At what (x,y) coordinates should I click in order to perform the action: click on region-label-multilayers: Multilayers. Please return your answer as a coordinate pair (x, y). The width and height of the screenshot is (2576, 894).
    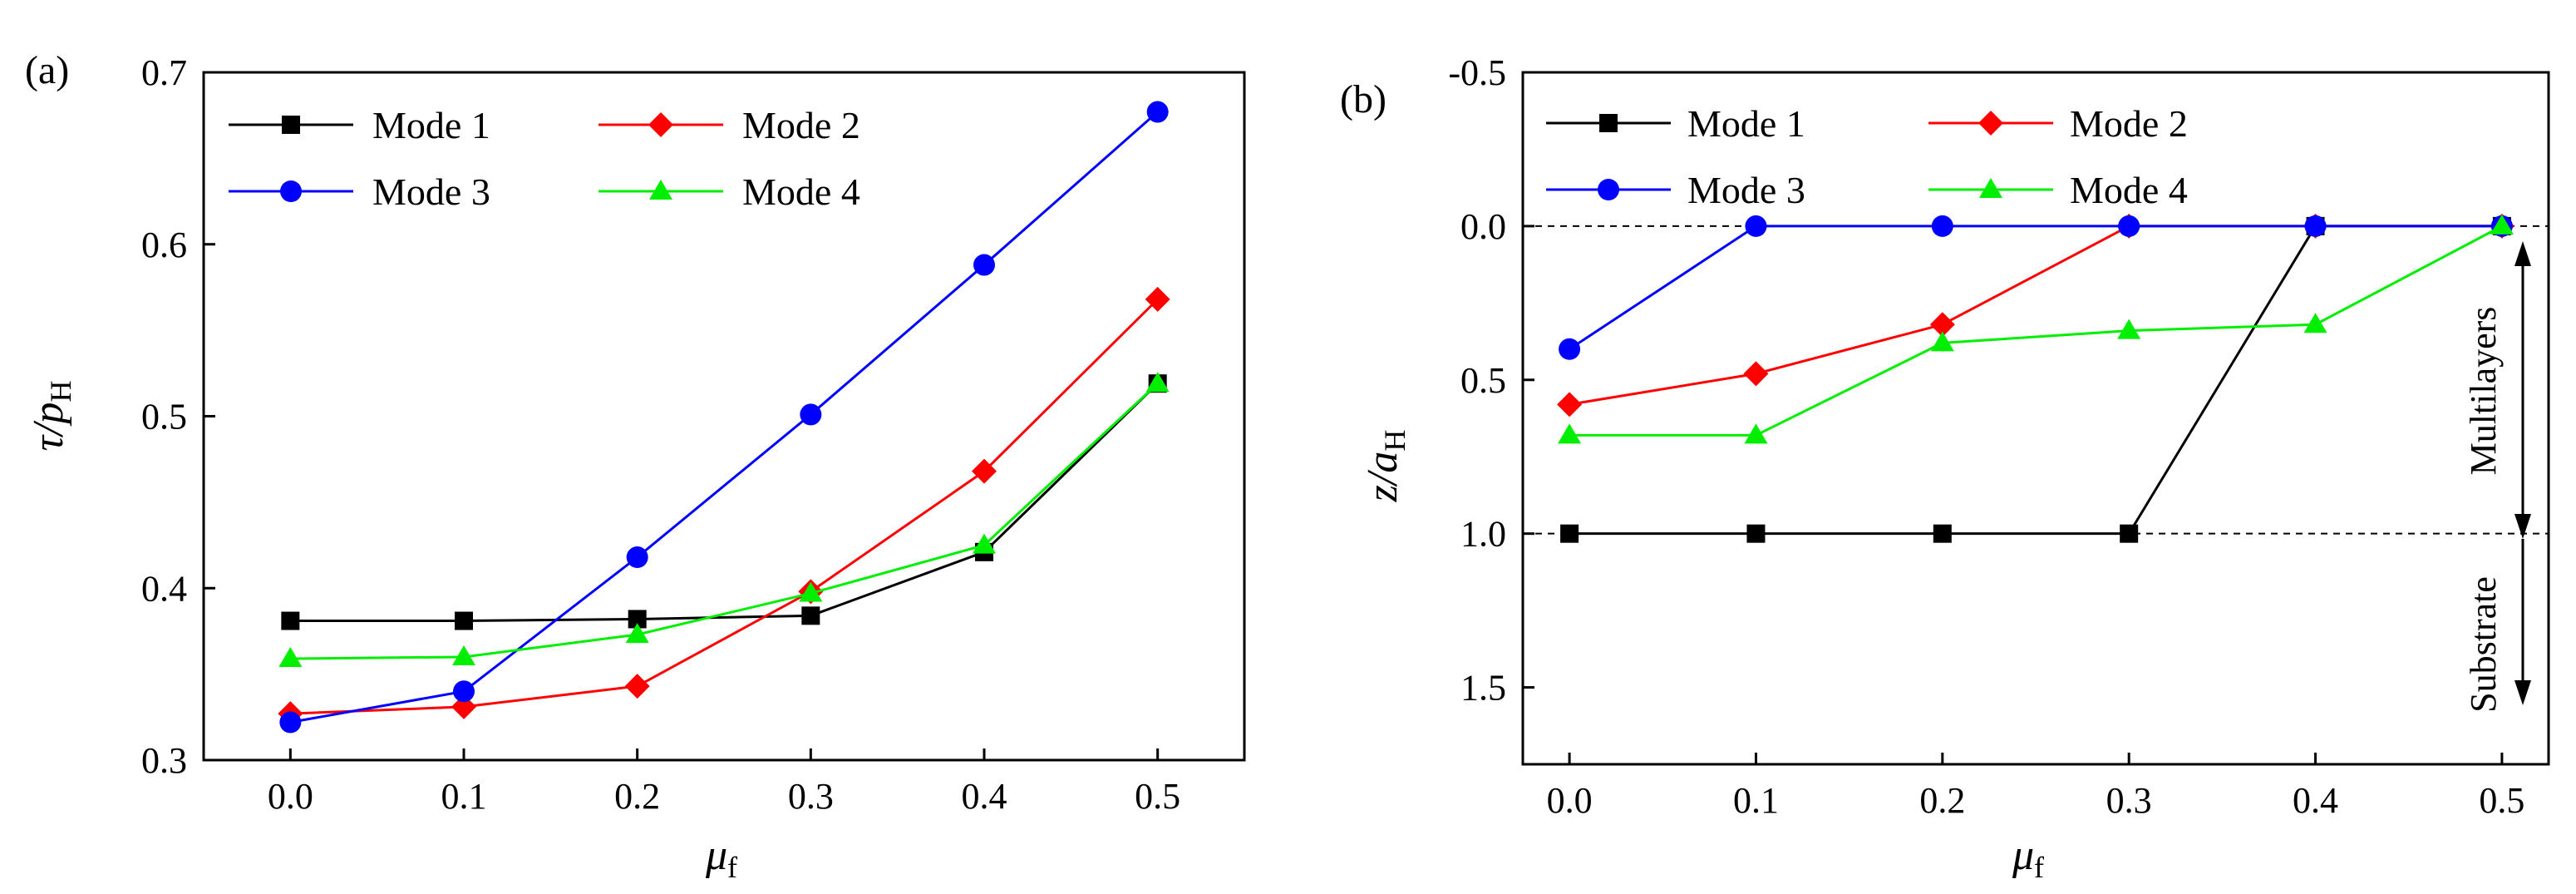
    Looking at the image, I should click on (2483, 391).